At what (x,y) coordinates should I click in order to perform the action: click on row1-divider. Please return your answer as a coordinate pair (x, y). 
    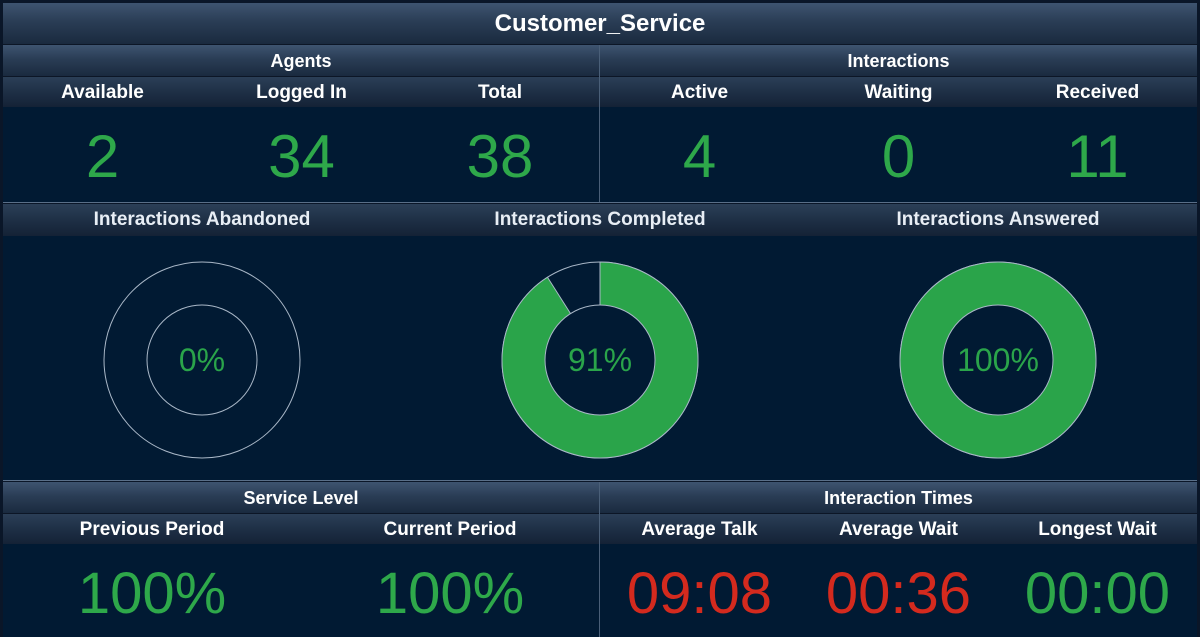
    Looking at the image, I should click on (599, 123).